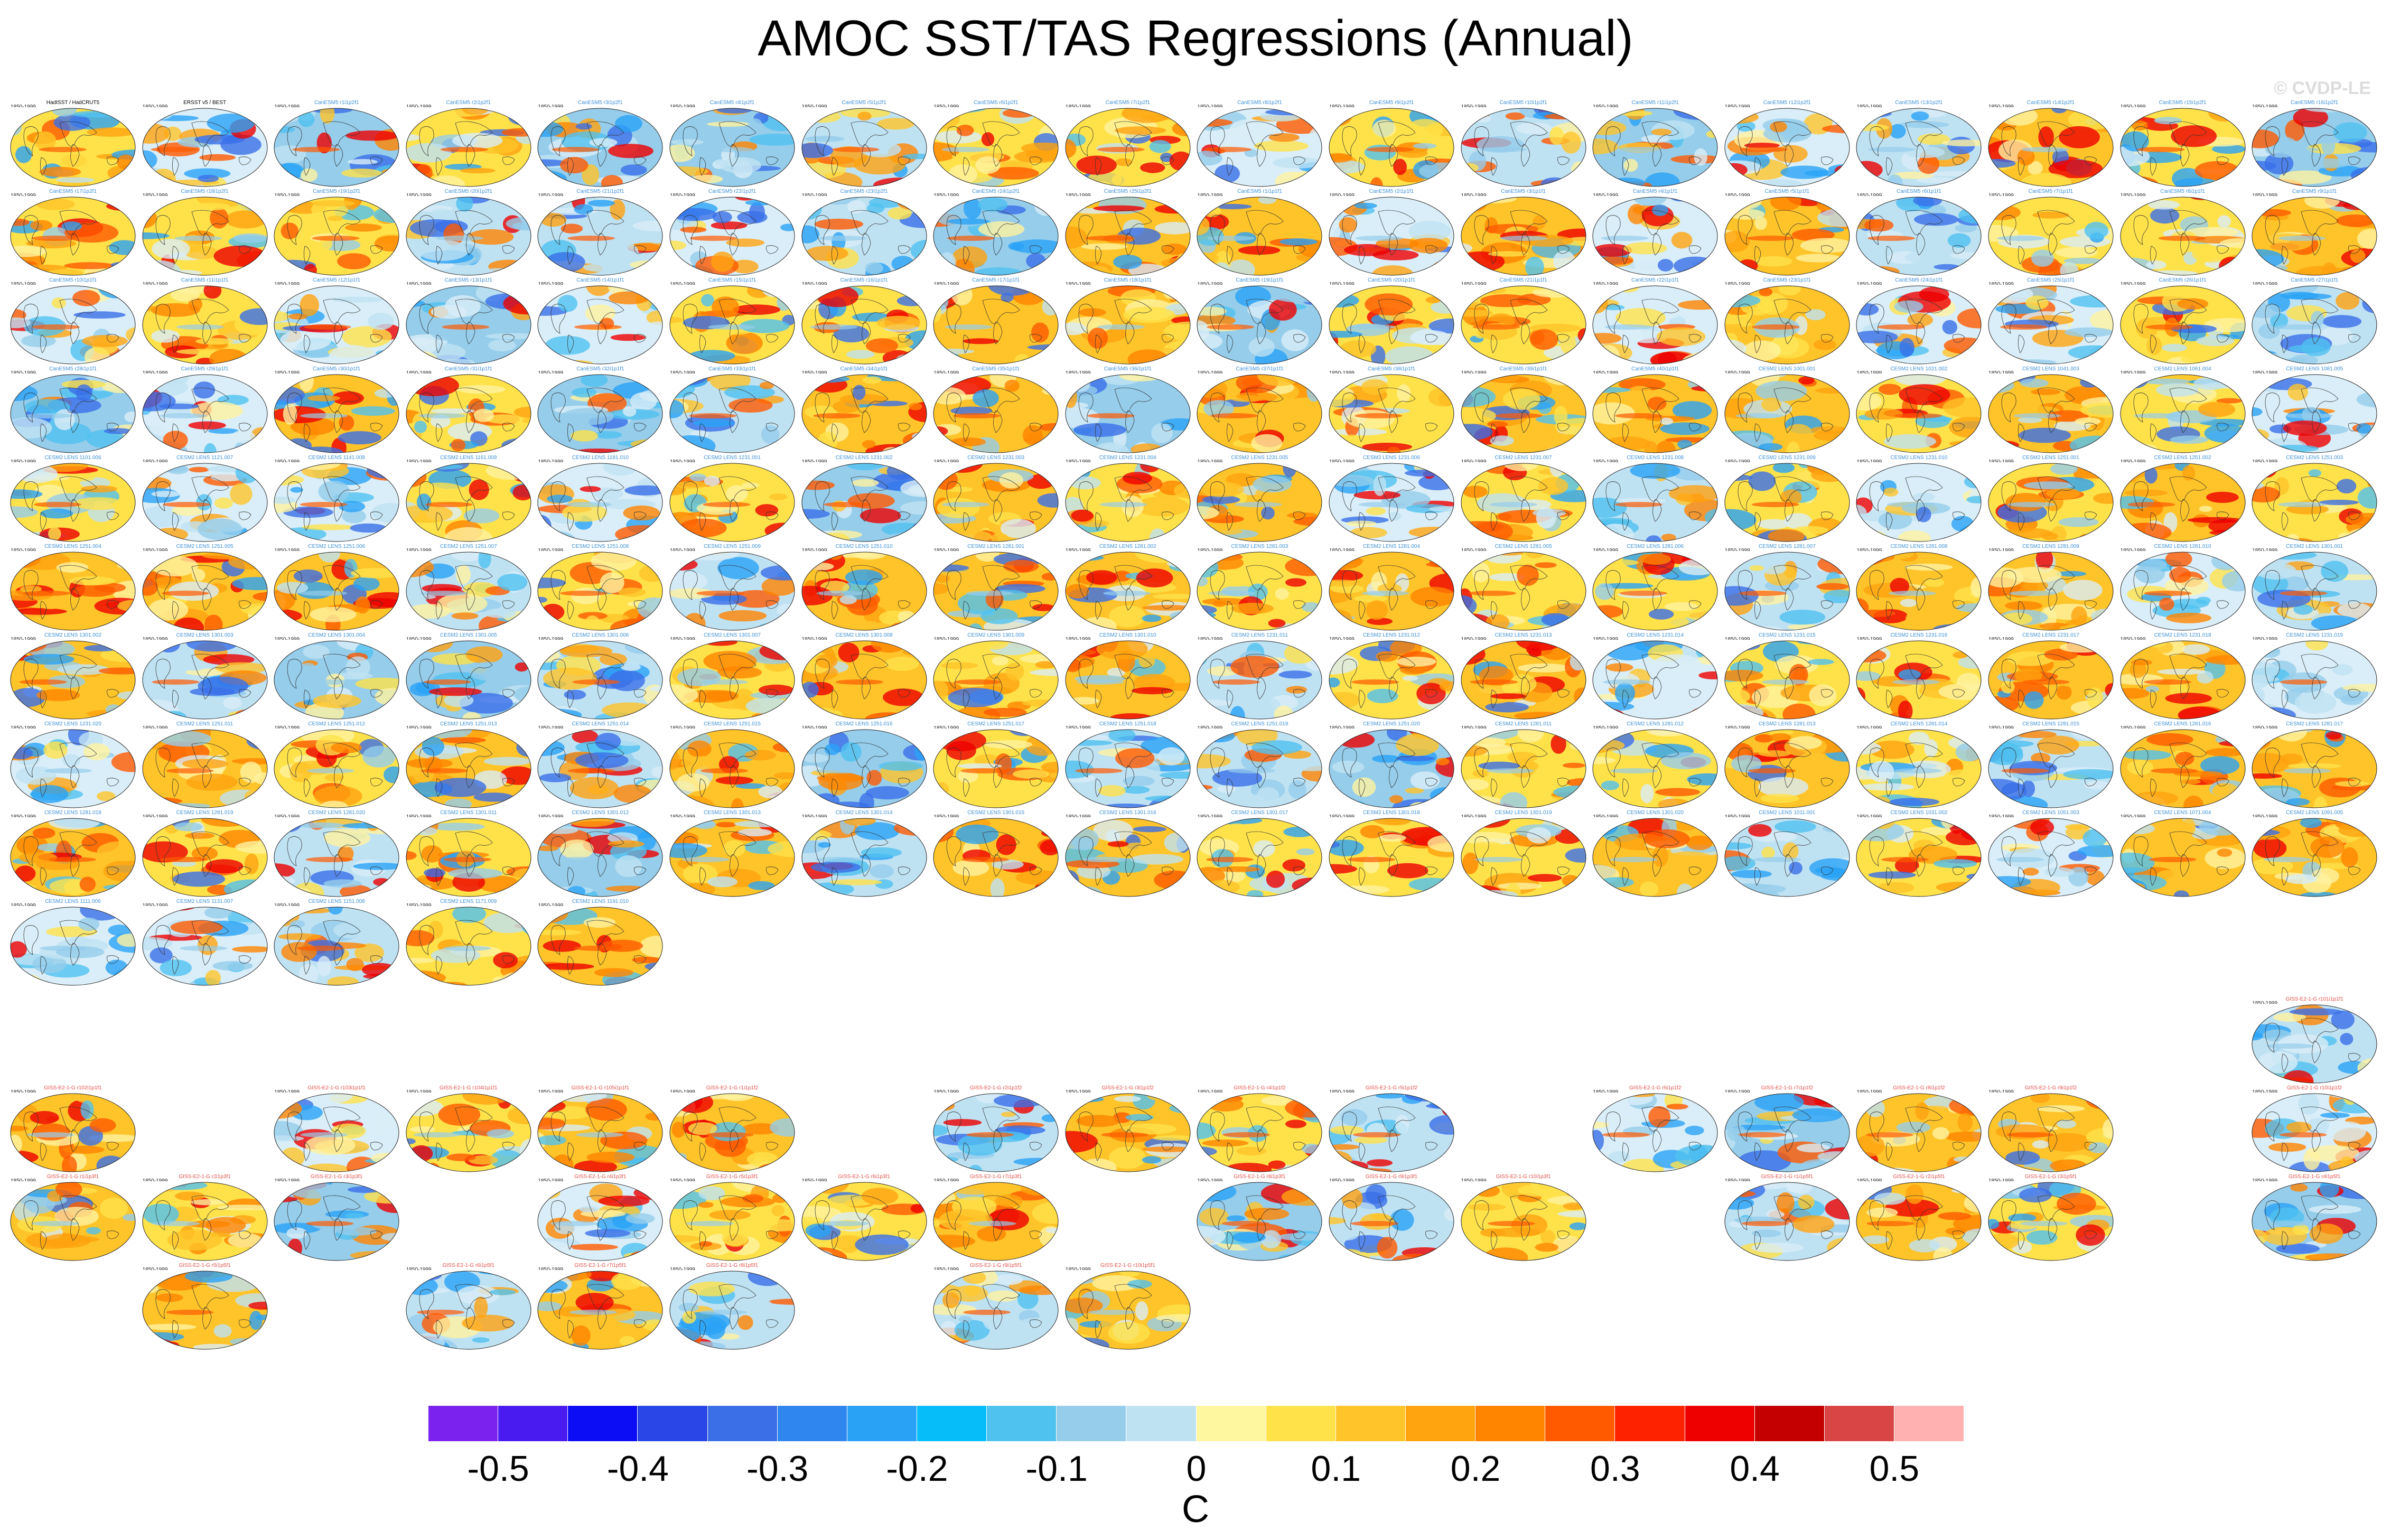 Image resolution: width=2391 pixels, height=1540 pixels. I want to click on panel-label: ERSST v5 / BEST 1850-1999, so click(205, 103).